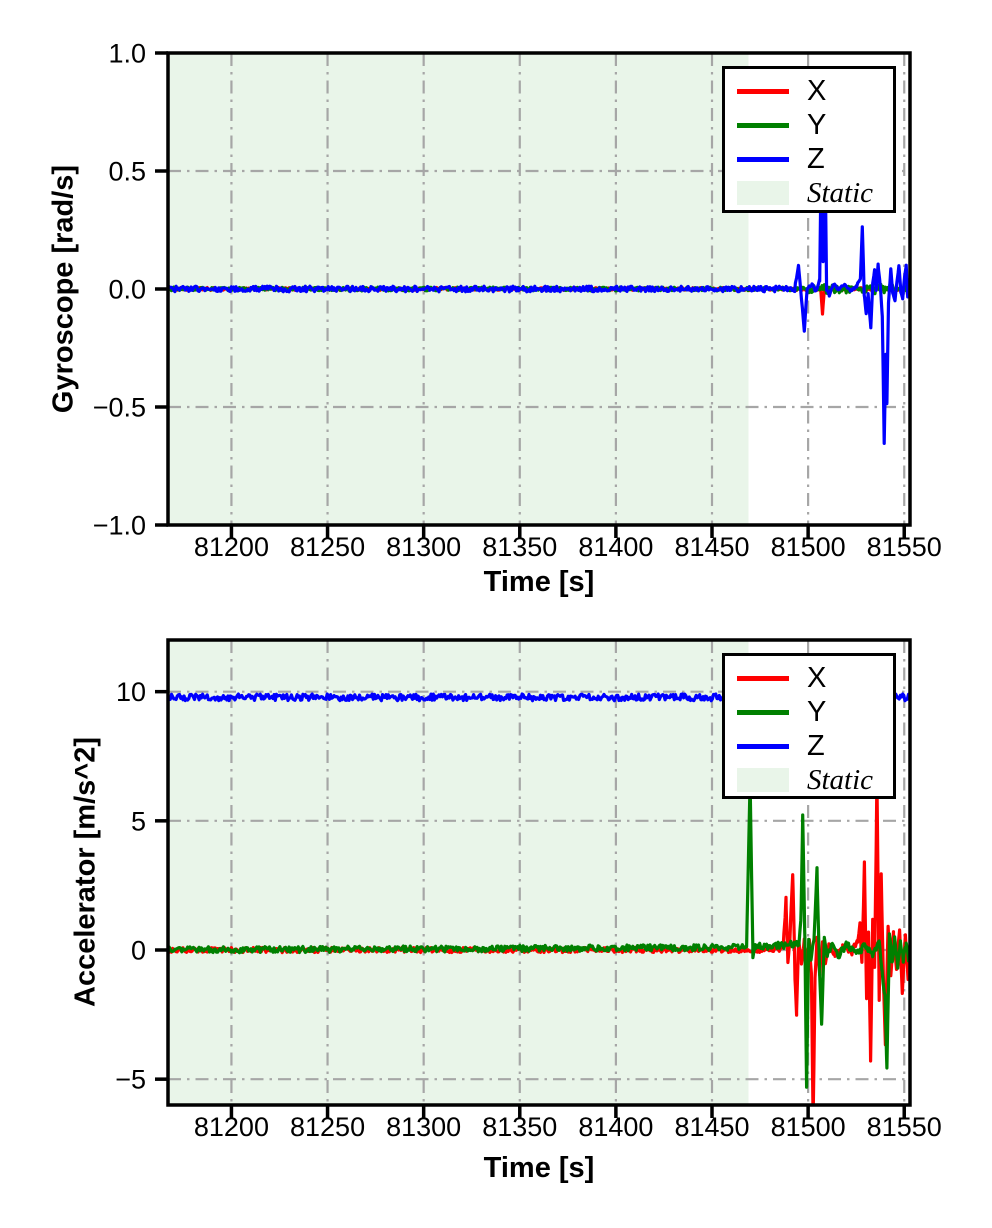 This screenshot has width=992, height=1228. I want to click on y-tick-label: 0, so click(138, 951).